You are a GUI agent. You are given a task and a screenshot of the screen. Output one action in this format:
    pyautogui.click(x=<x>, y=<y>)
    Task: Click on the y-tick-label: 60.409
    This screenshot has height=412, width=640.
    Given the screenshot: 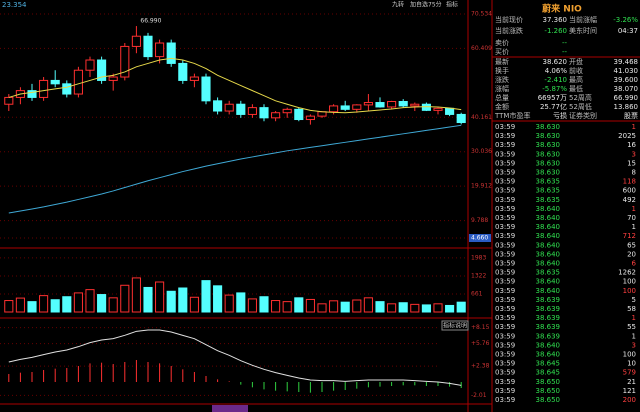 What is the action you would take?
    pyautogui.click(x=481, y=48)
    